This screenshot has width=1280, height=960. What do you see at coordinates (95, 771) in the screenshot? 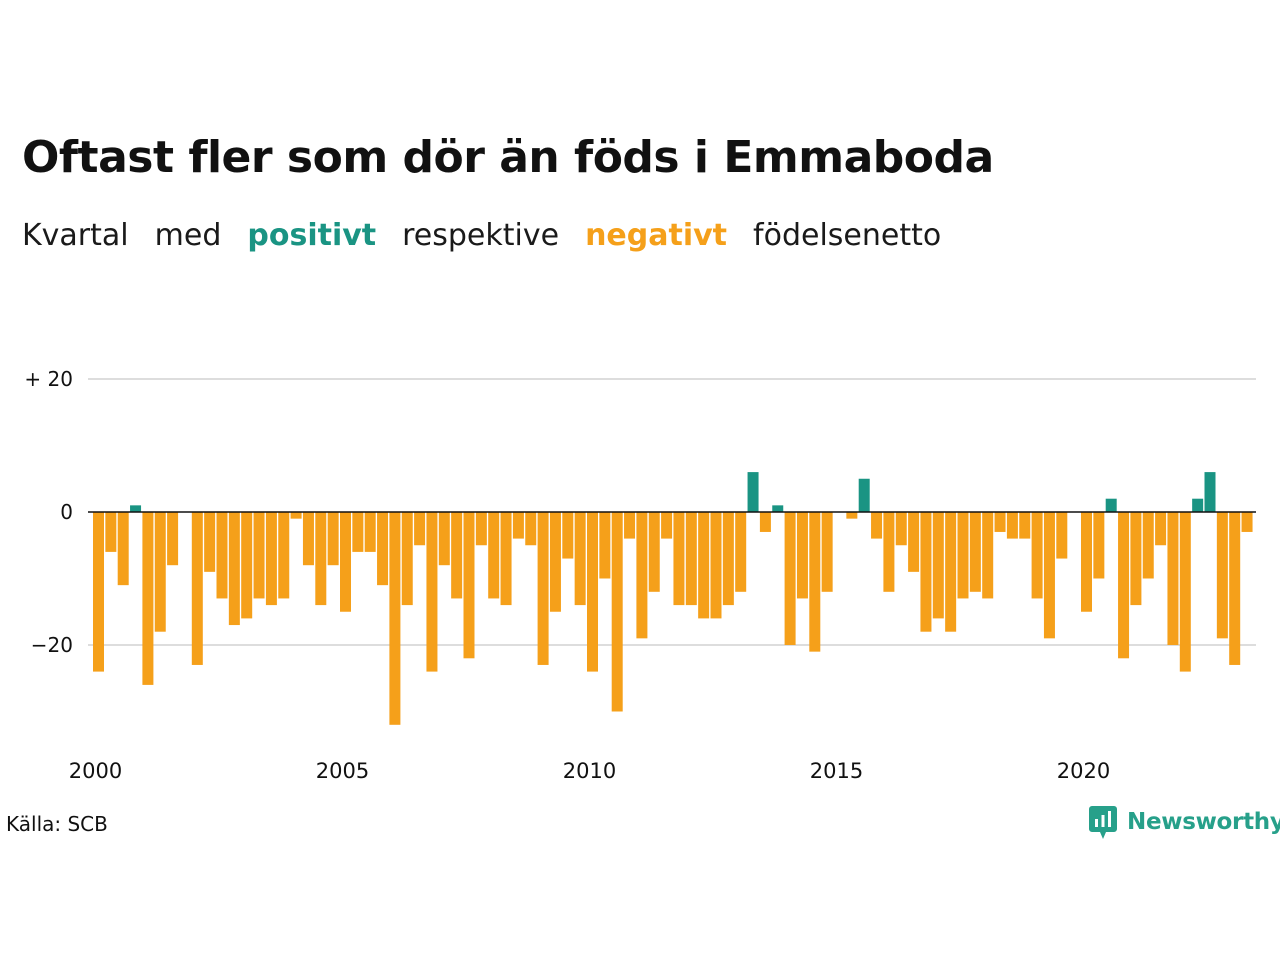
I see `x-tick-label: 2000` at bounding box center [95, 771].